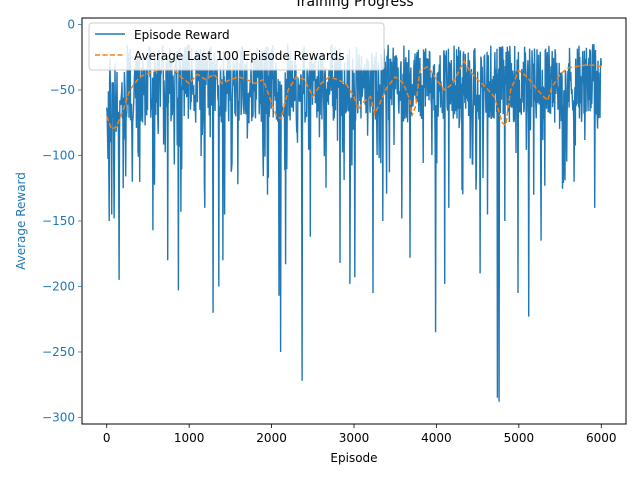 The height and width of the screenshot is (480, 640). What do you see at coordinates (62, 90) in the screenshot?
I see `y-tick-label: −50` at bounding box center [62, 90].